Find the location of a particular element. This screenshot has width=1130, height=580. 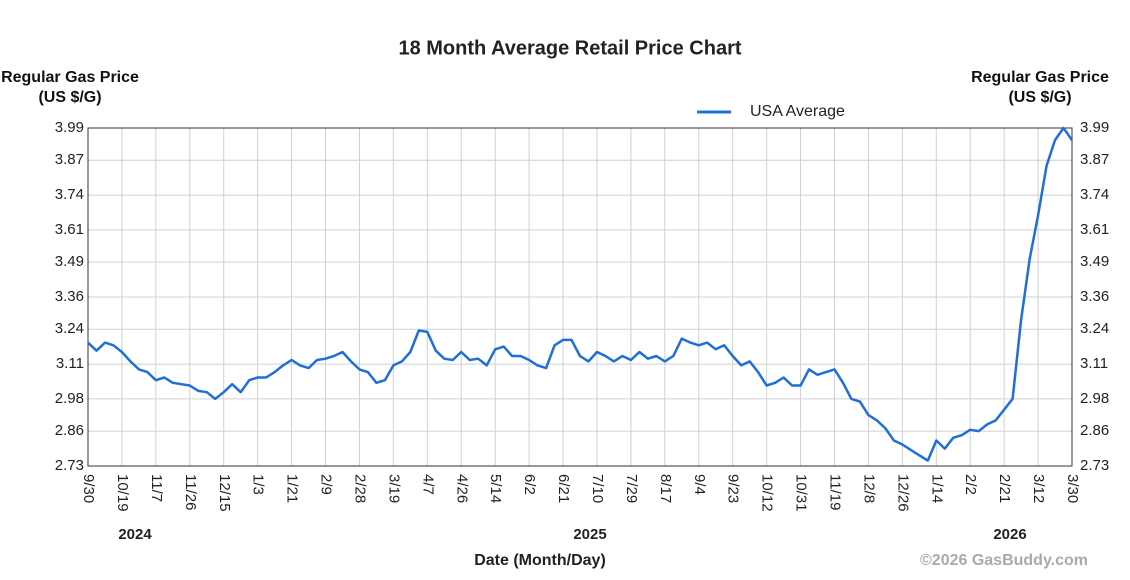

x-tick-label: 4/7 is located at coordinates (427, 484).